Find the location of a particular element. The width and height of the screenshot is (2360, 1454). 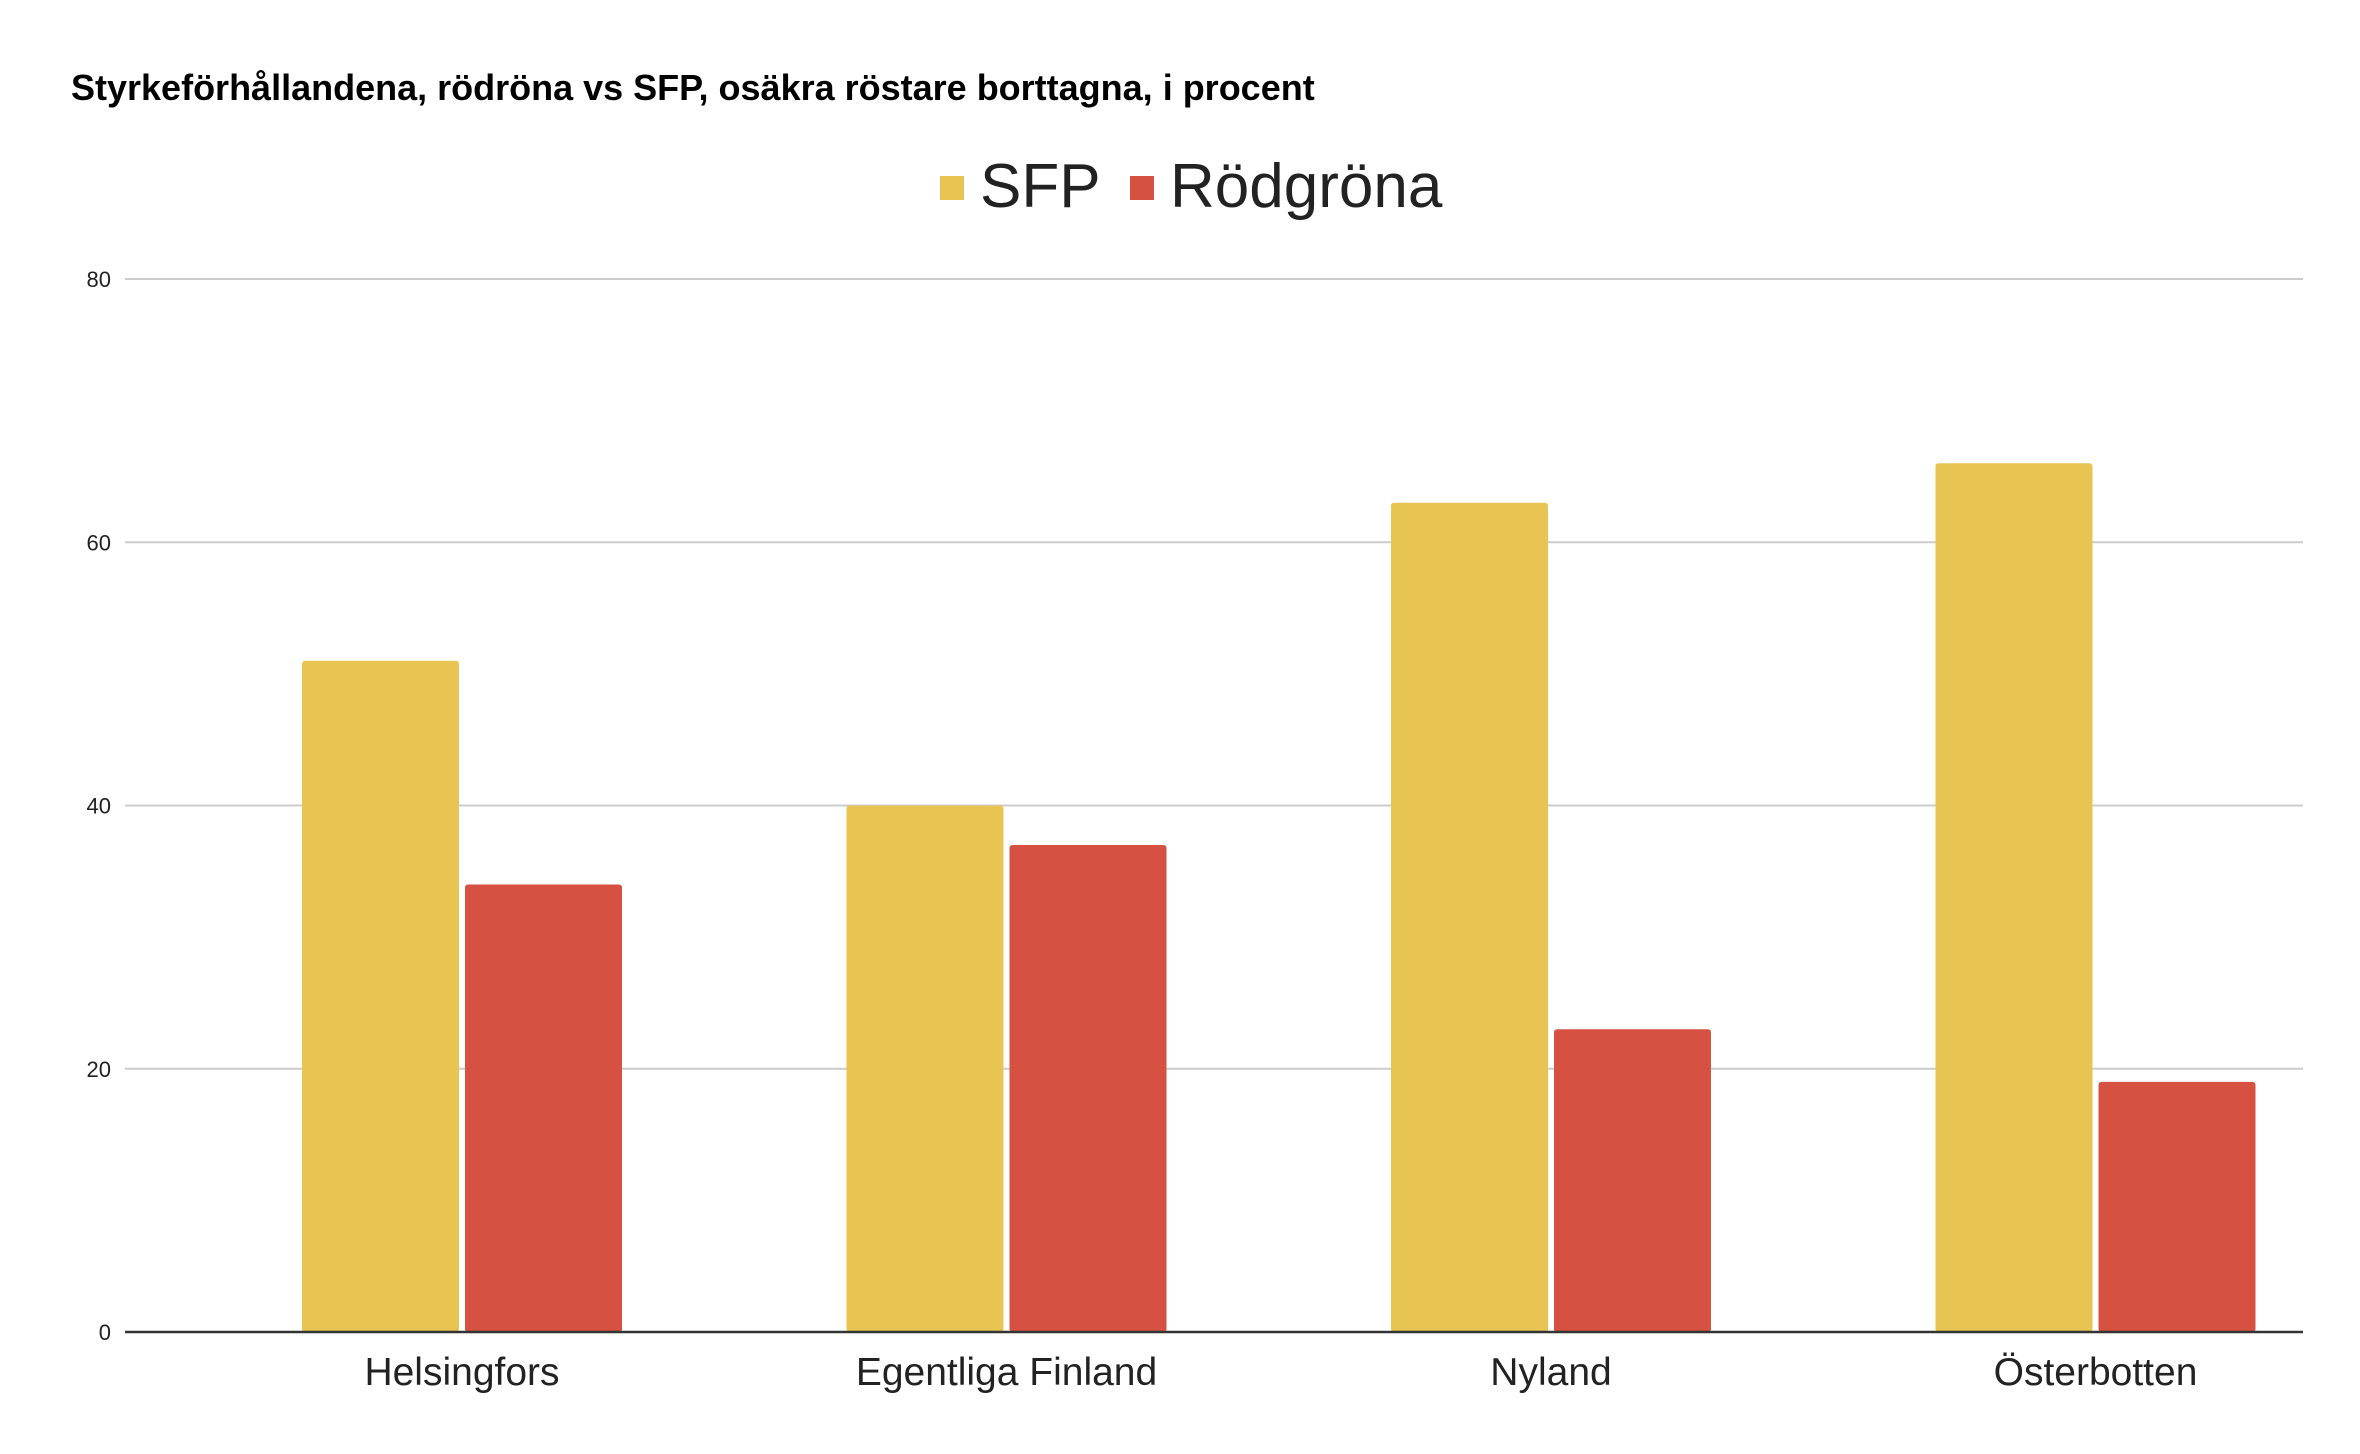

x-category-label: Nyland is located at coordinates (1550, 1372).